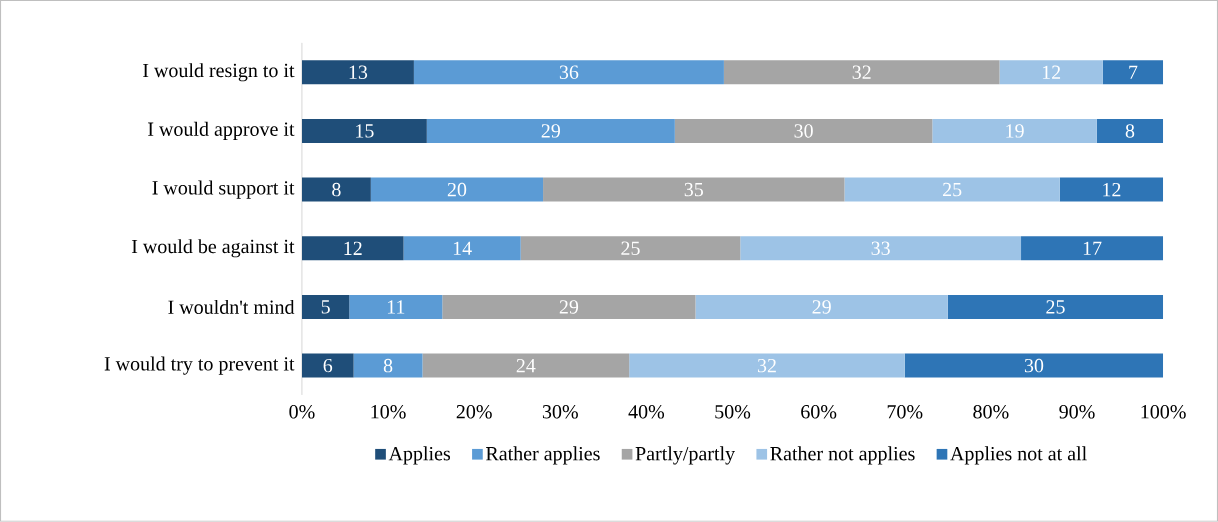 The height and width of the screenshot is (522, 1218). Describe the element at coordinates (419, 455) in the screenshot. I see `legend-label: Applies` at that location.